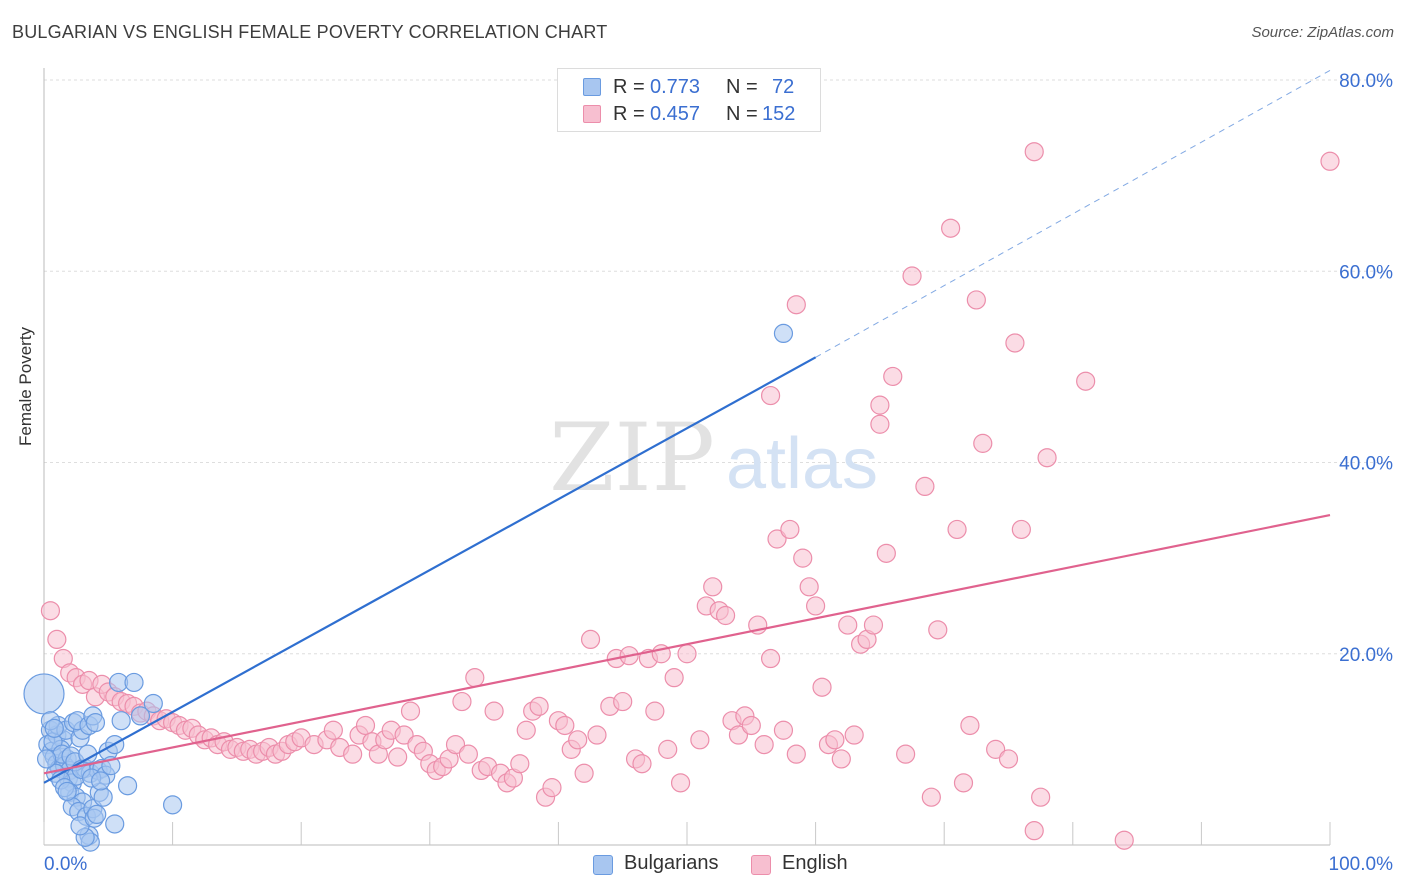 The image size is (1406, 892). I want to click on legend-swatch-blue, so click(592, 87).